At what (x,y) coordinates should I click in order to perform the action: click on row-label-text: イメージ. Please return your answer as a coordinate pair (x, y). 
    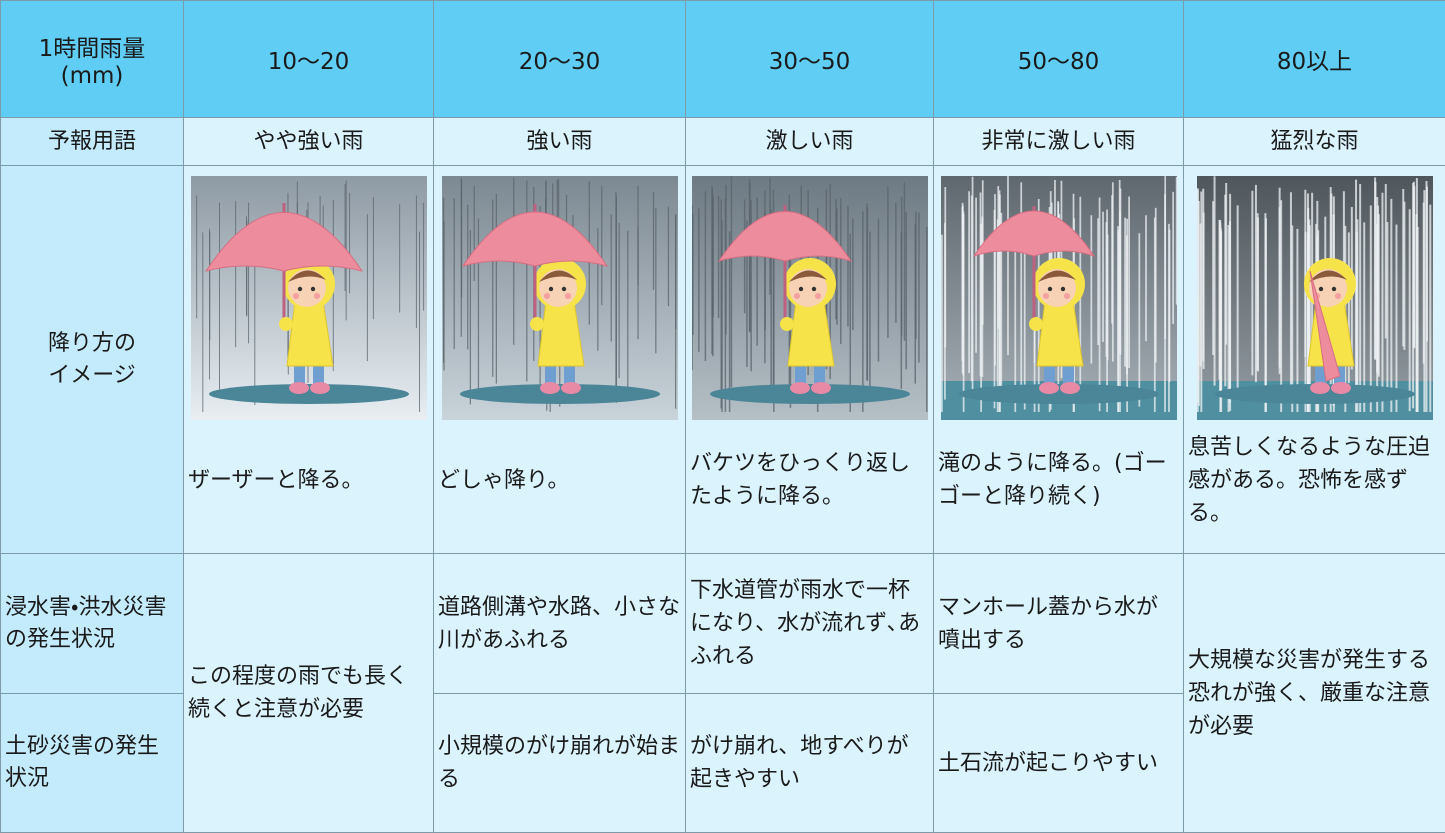
    Looking at the image, I should click on (92, 376).